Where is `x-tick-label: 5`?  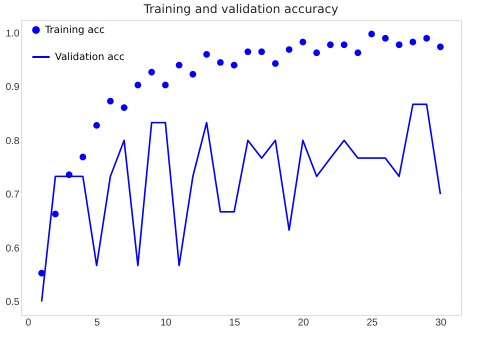
x-tick-label: 5 is located at coordinates (97, 323).